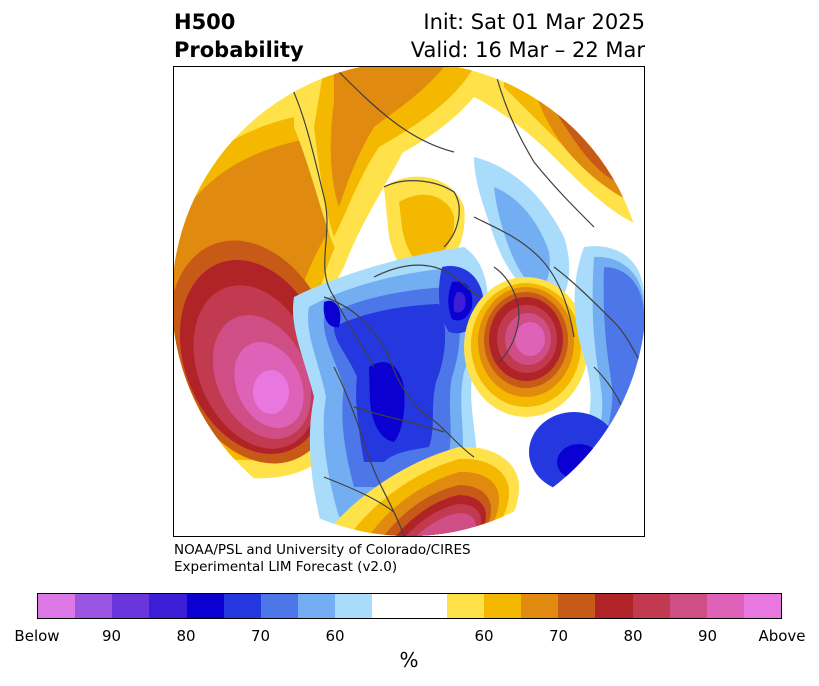 Image resolution: width=819 pixels, height=686 pixels. What do you see at coordinates (239, 36) in the screenshot?
I see `title-variable: H500 Probability` at bounding box center [239, 36].